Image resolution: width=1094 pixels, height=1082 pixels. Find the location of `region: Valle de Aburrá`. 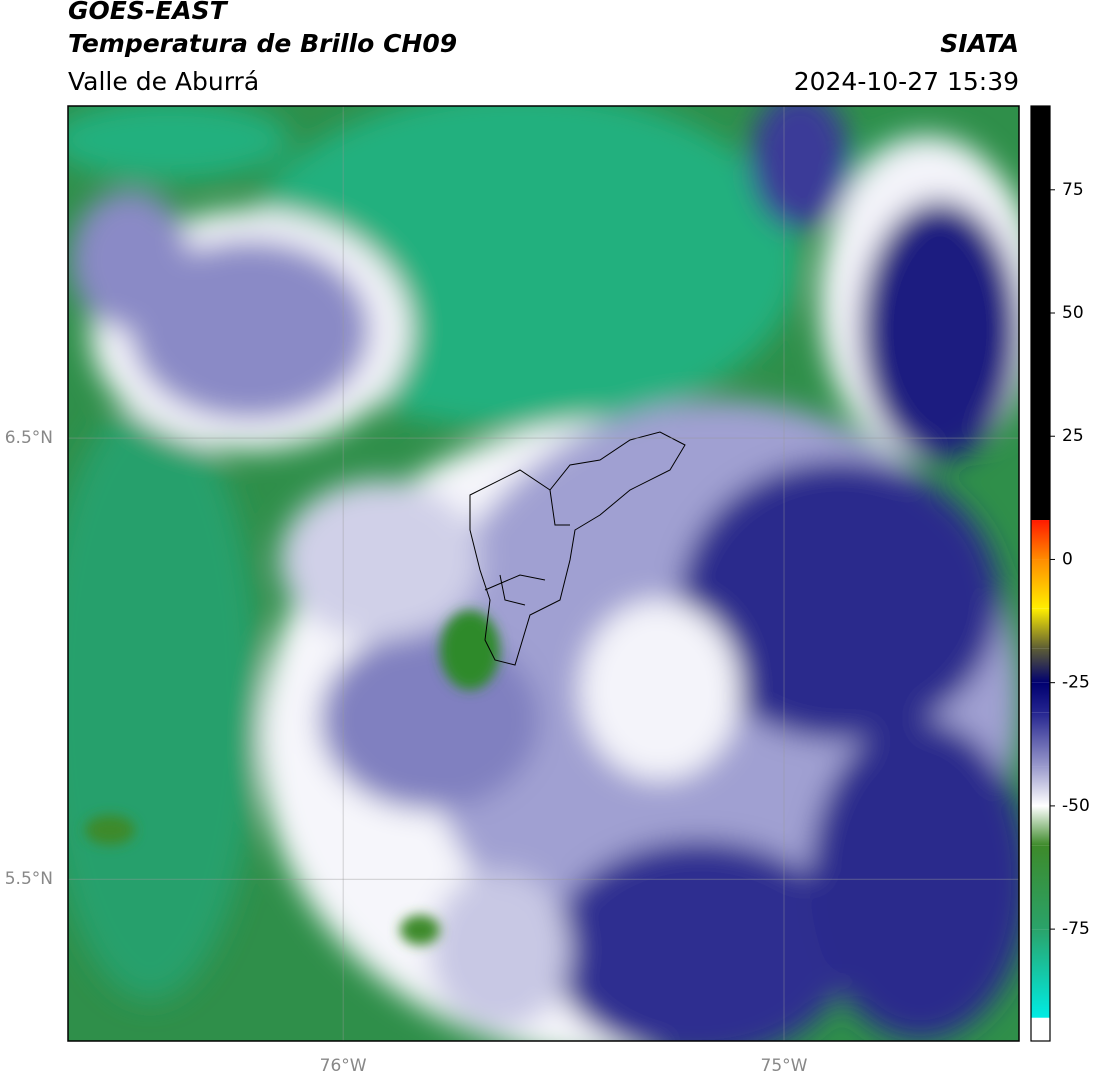

region: Valle de Aburrá is located at coordinates (163, 81).